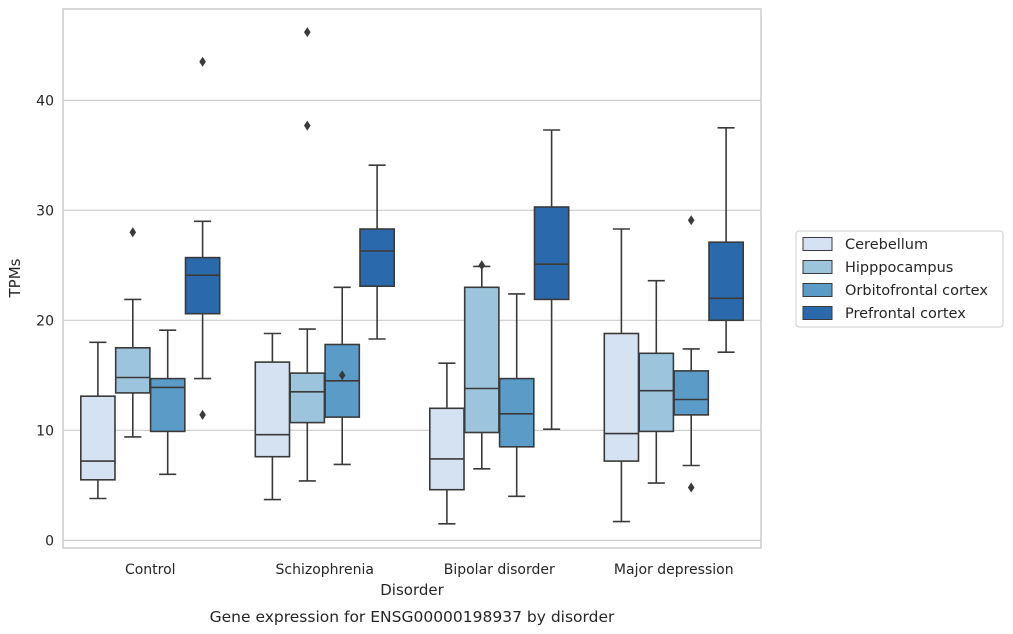 The image size is (1013, 634). Describe the element at coordinates (412, 590) in the screenshot. I see `x-axis-label: Disorder` at that location.